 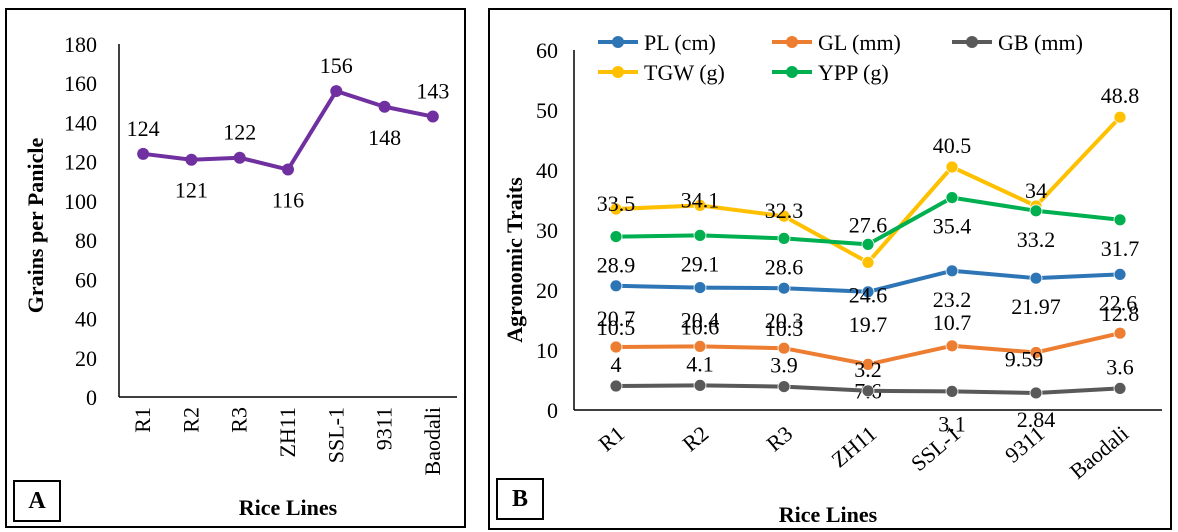 What do you see at coordinates (80, 44) in the screenshot?
I see `y-tick-label: 180` at bounding box center [80, 44].